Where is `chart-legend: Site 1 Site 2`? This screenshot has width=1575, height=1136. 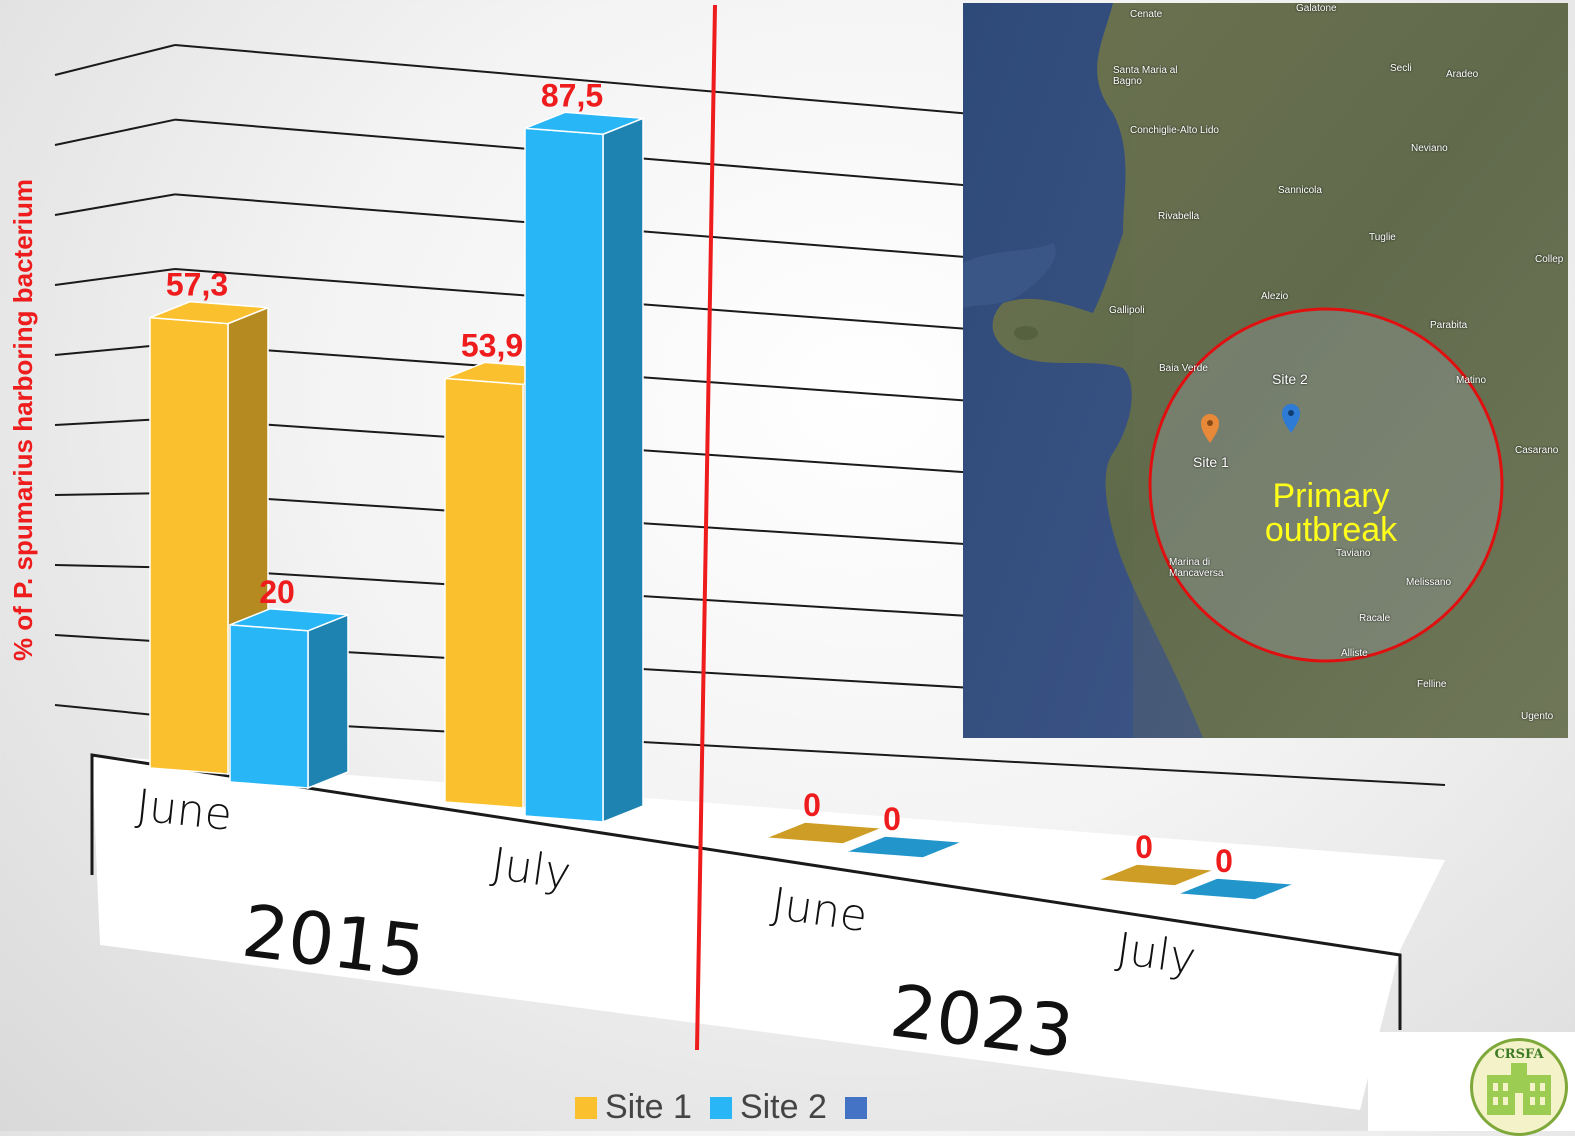
chart-legend: Site 1 Site 2 is located at coordinates (729, 1107).